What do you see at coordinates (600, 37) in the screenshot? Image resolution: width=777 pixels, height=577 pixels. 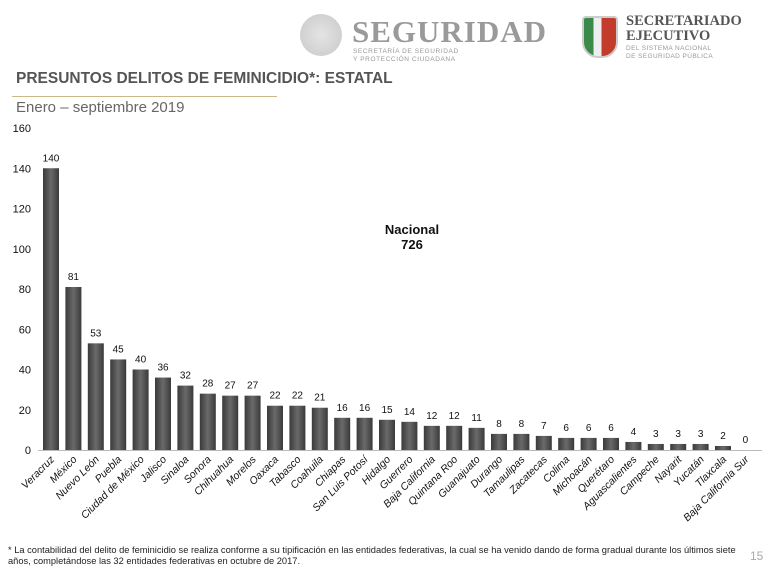 I see `shield-icon` at bounding box center [600, 37].